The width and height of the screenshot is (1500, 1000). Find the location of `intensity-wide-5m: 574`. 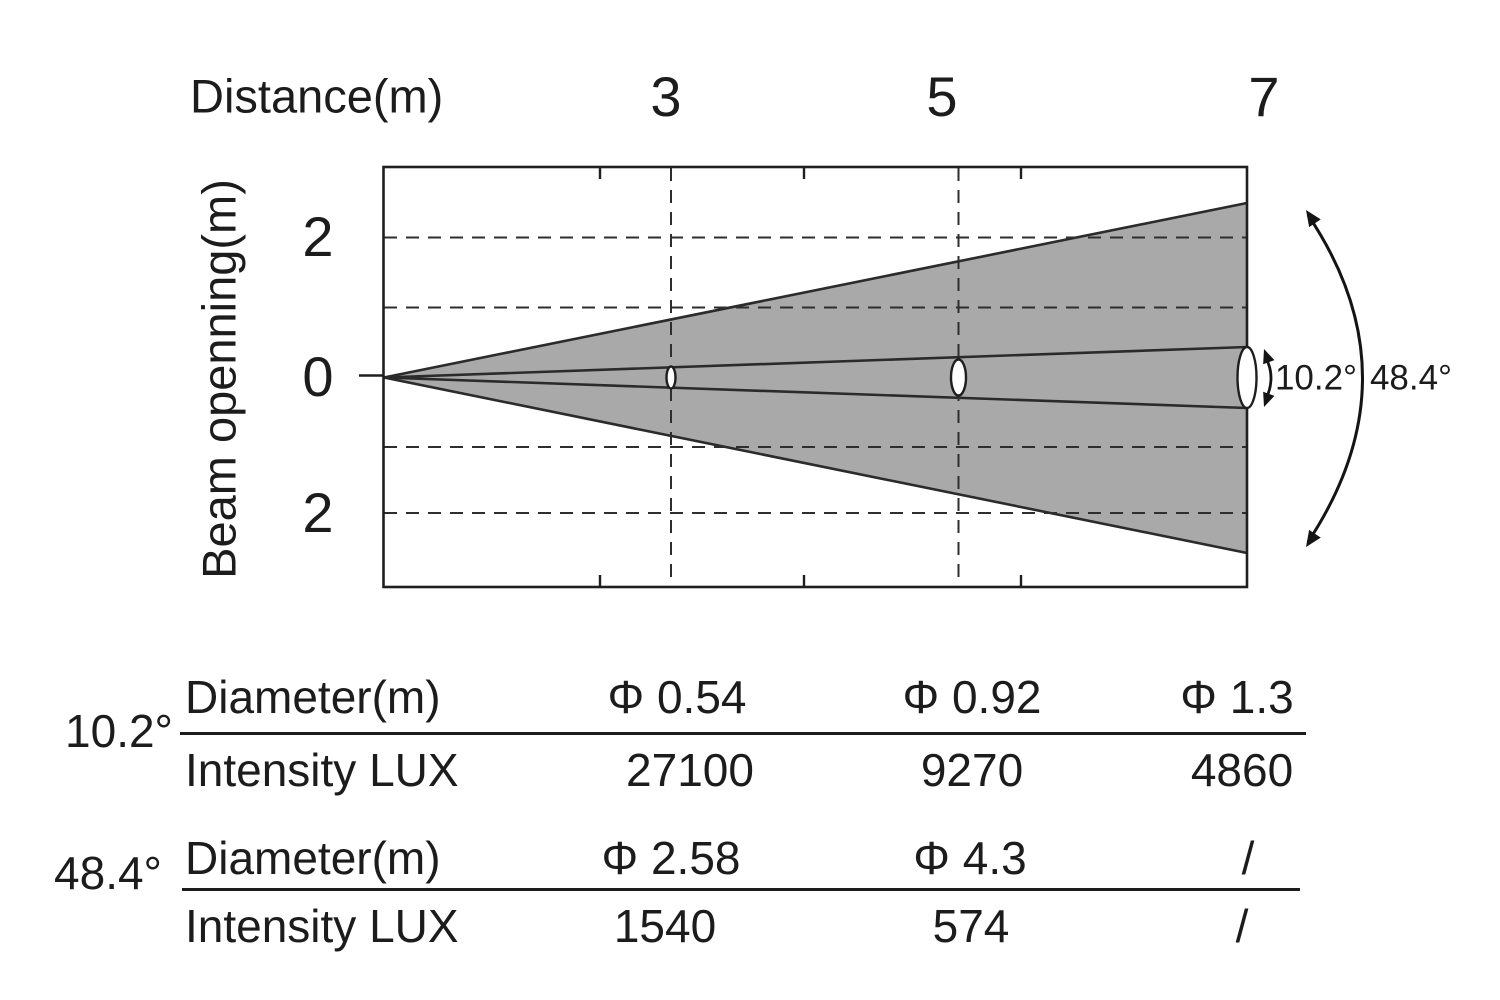

intensity-wide-5m: 574 is located at coordinates (971, 926).